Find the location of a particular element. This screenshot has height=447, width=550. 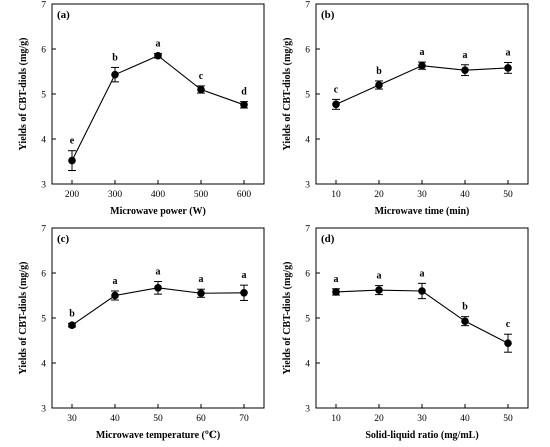

x-axis-title: Solid-liquid ratio (mg/mL) is located at coordinates (421, 435).